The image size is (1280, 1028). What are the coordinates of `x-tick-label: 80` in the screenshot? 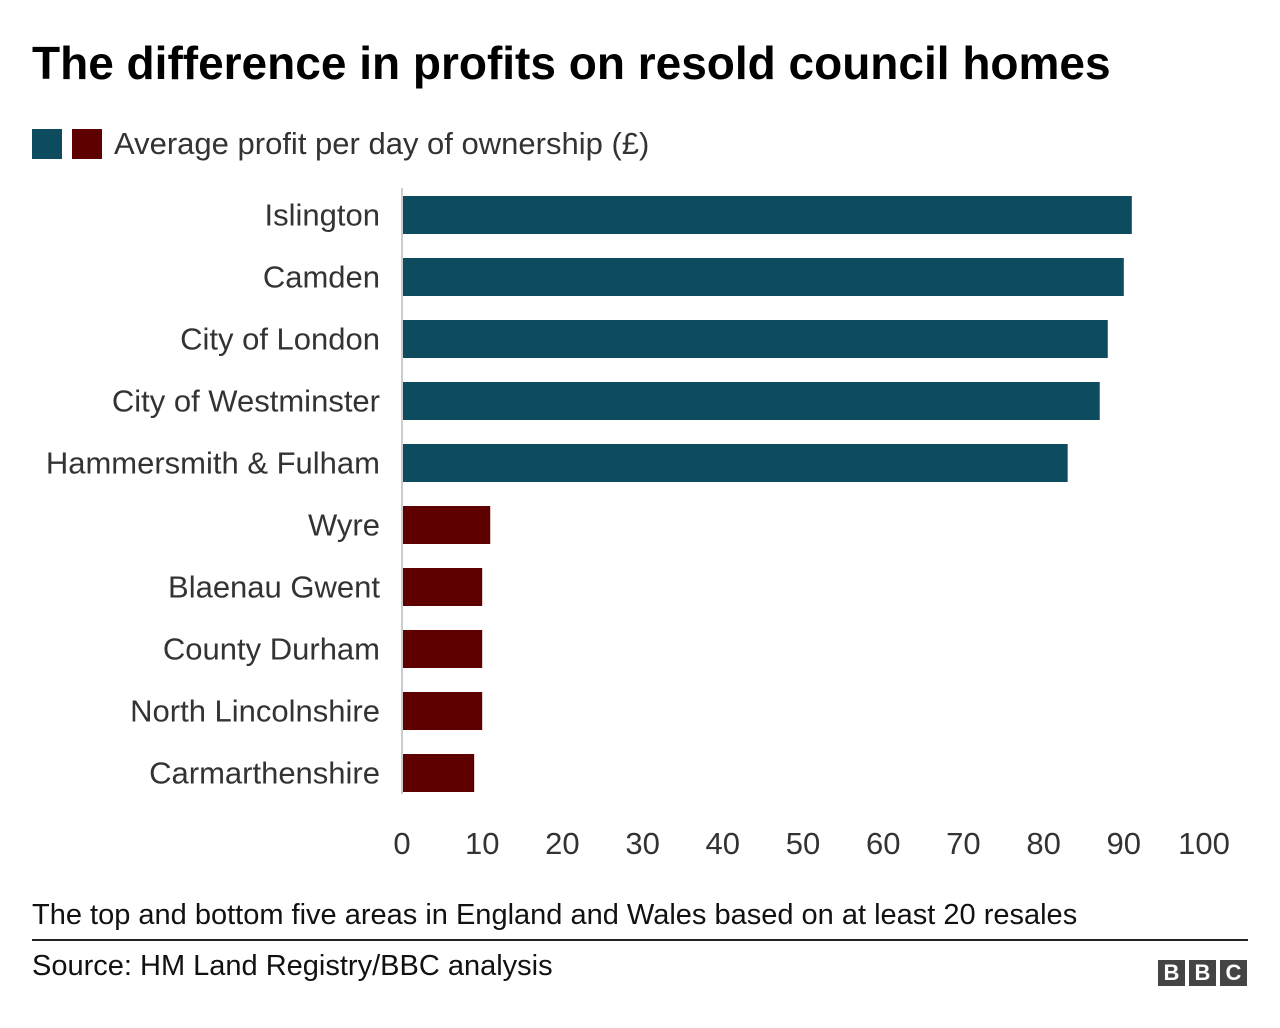 It's located at (1043, 843).